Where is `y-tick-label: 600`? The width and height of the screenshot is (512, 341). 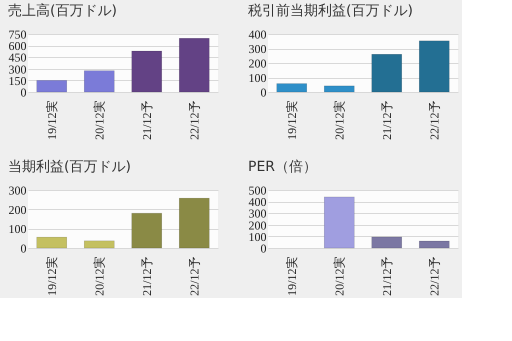 y-tick-label: 600 is located at coordinates (17, 46).